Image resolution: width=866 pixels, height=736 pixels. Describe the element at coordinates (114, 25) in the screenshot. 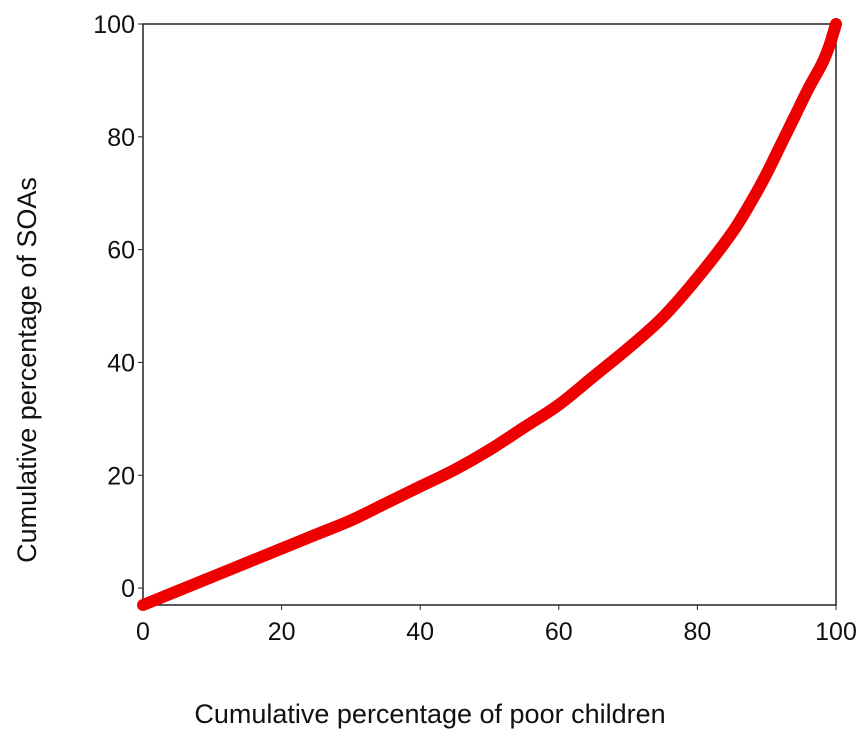

I see `y-tick-label: 100` at that location.